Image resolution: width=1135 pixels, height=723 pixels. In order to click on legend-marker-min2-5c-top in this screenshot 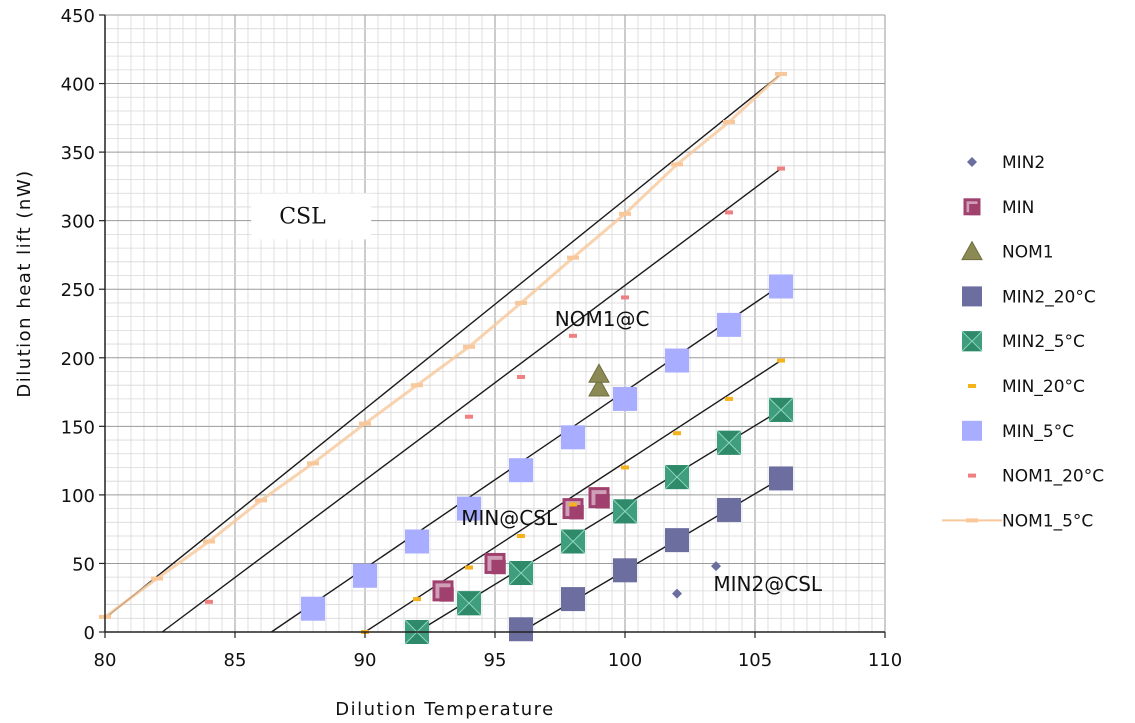, I will do `click(972, 336)`.